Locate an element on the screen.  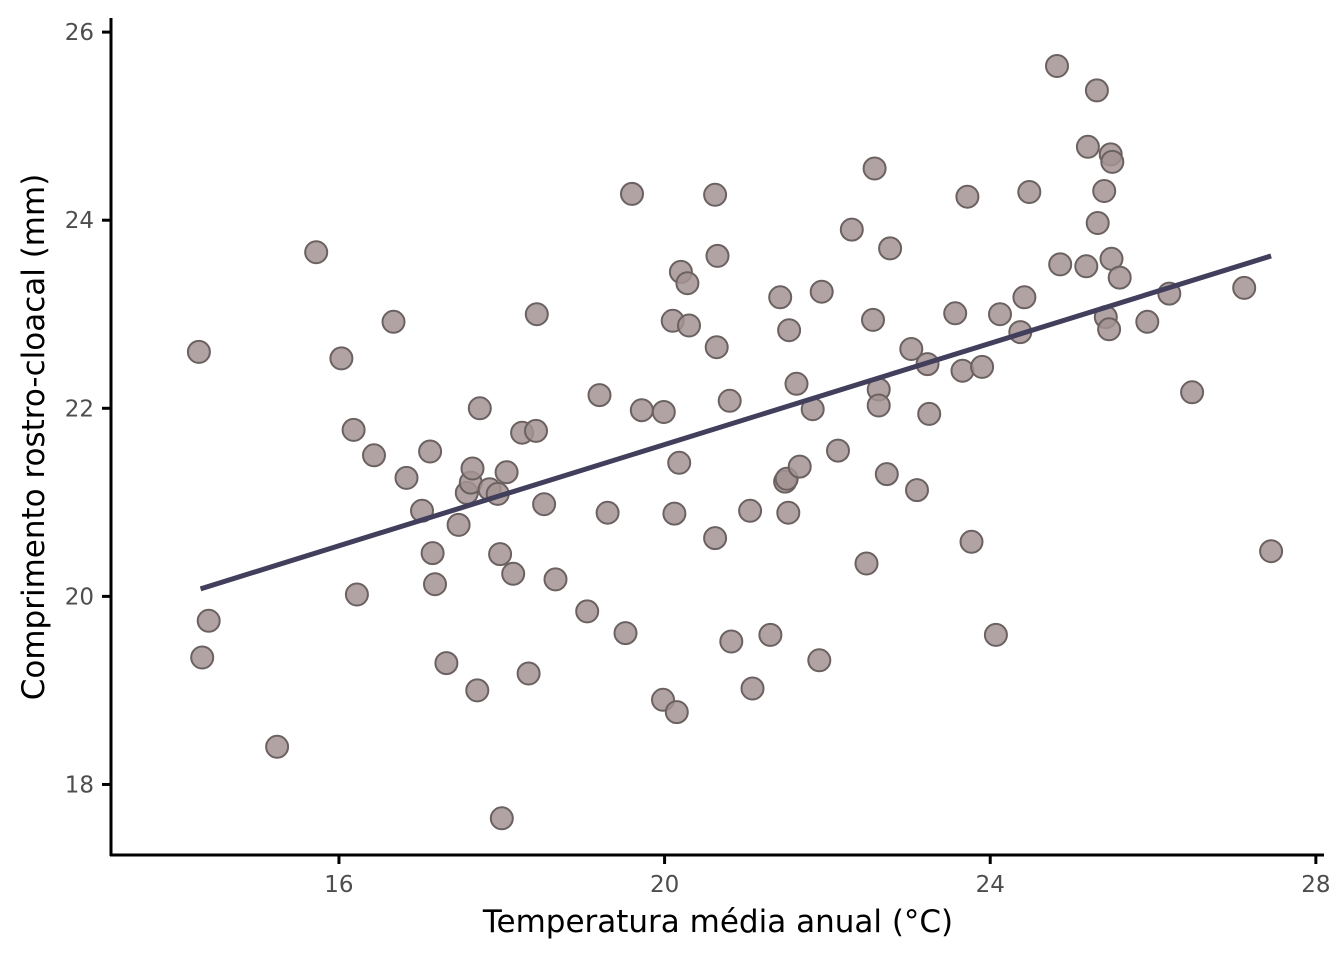
y-tick-label: 24 is located at coordinates (79, 221).